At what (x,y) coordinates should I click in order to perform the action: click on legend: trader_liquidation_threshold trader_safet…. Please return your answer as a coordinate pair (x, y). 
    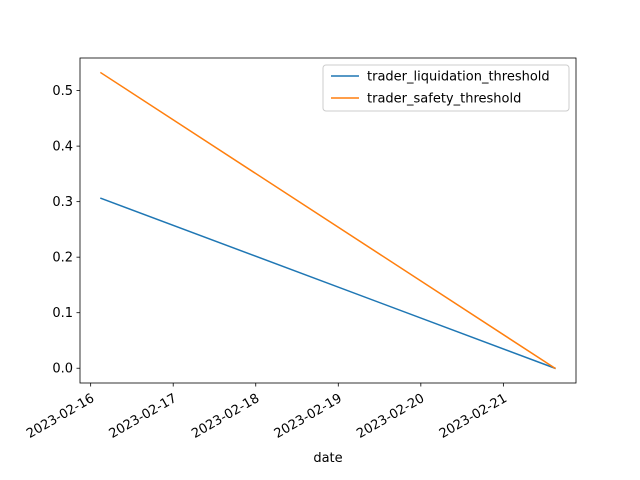
    Looking at the image, I should click on (446, 88).